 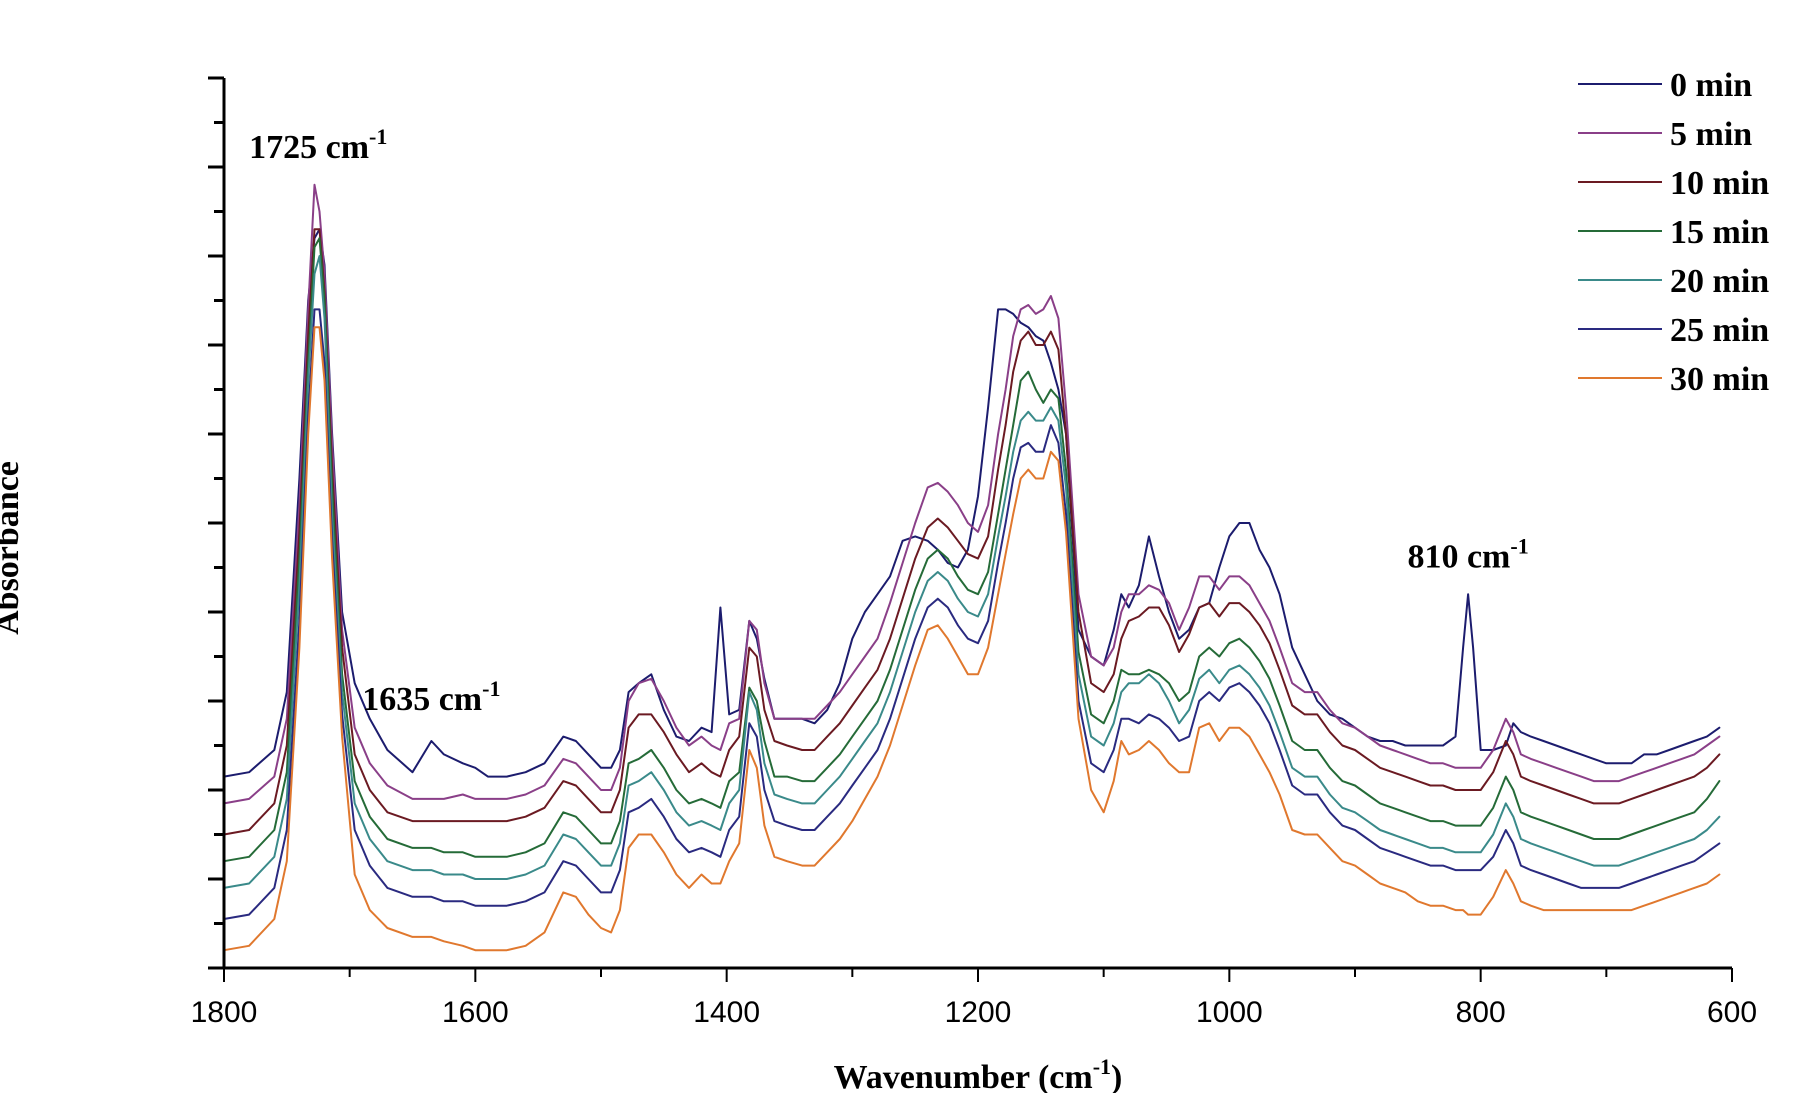 I want to click on x-tick-label: 600, so click(x=1732, y=1012).